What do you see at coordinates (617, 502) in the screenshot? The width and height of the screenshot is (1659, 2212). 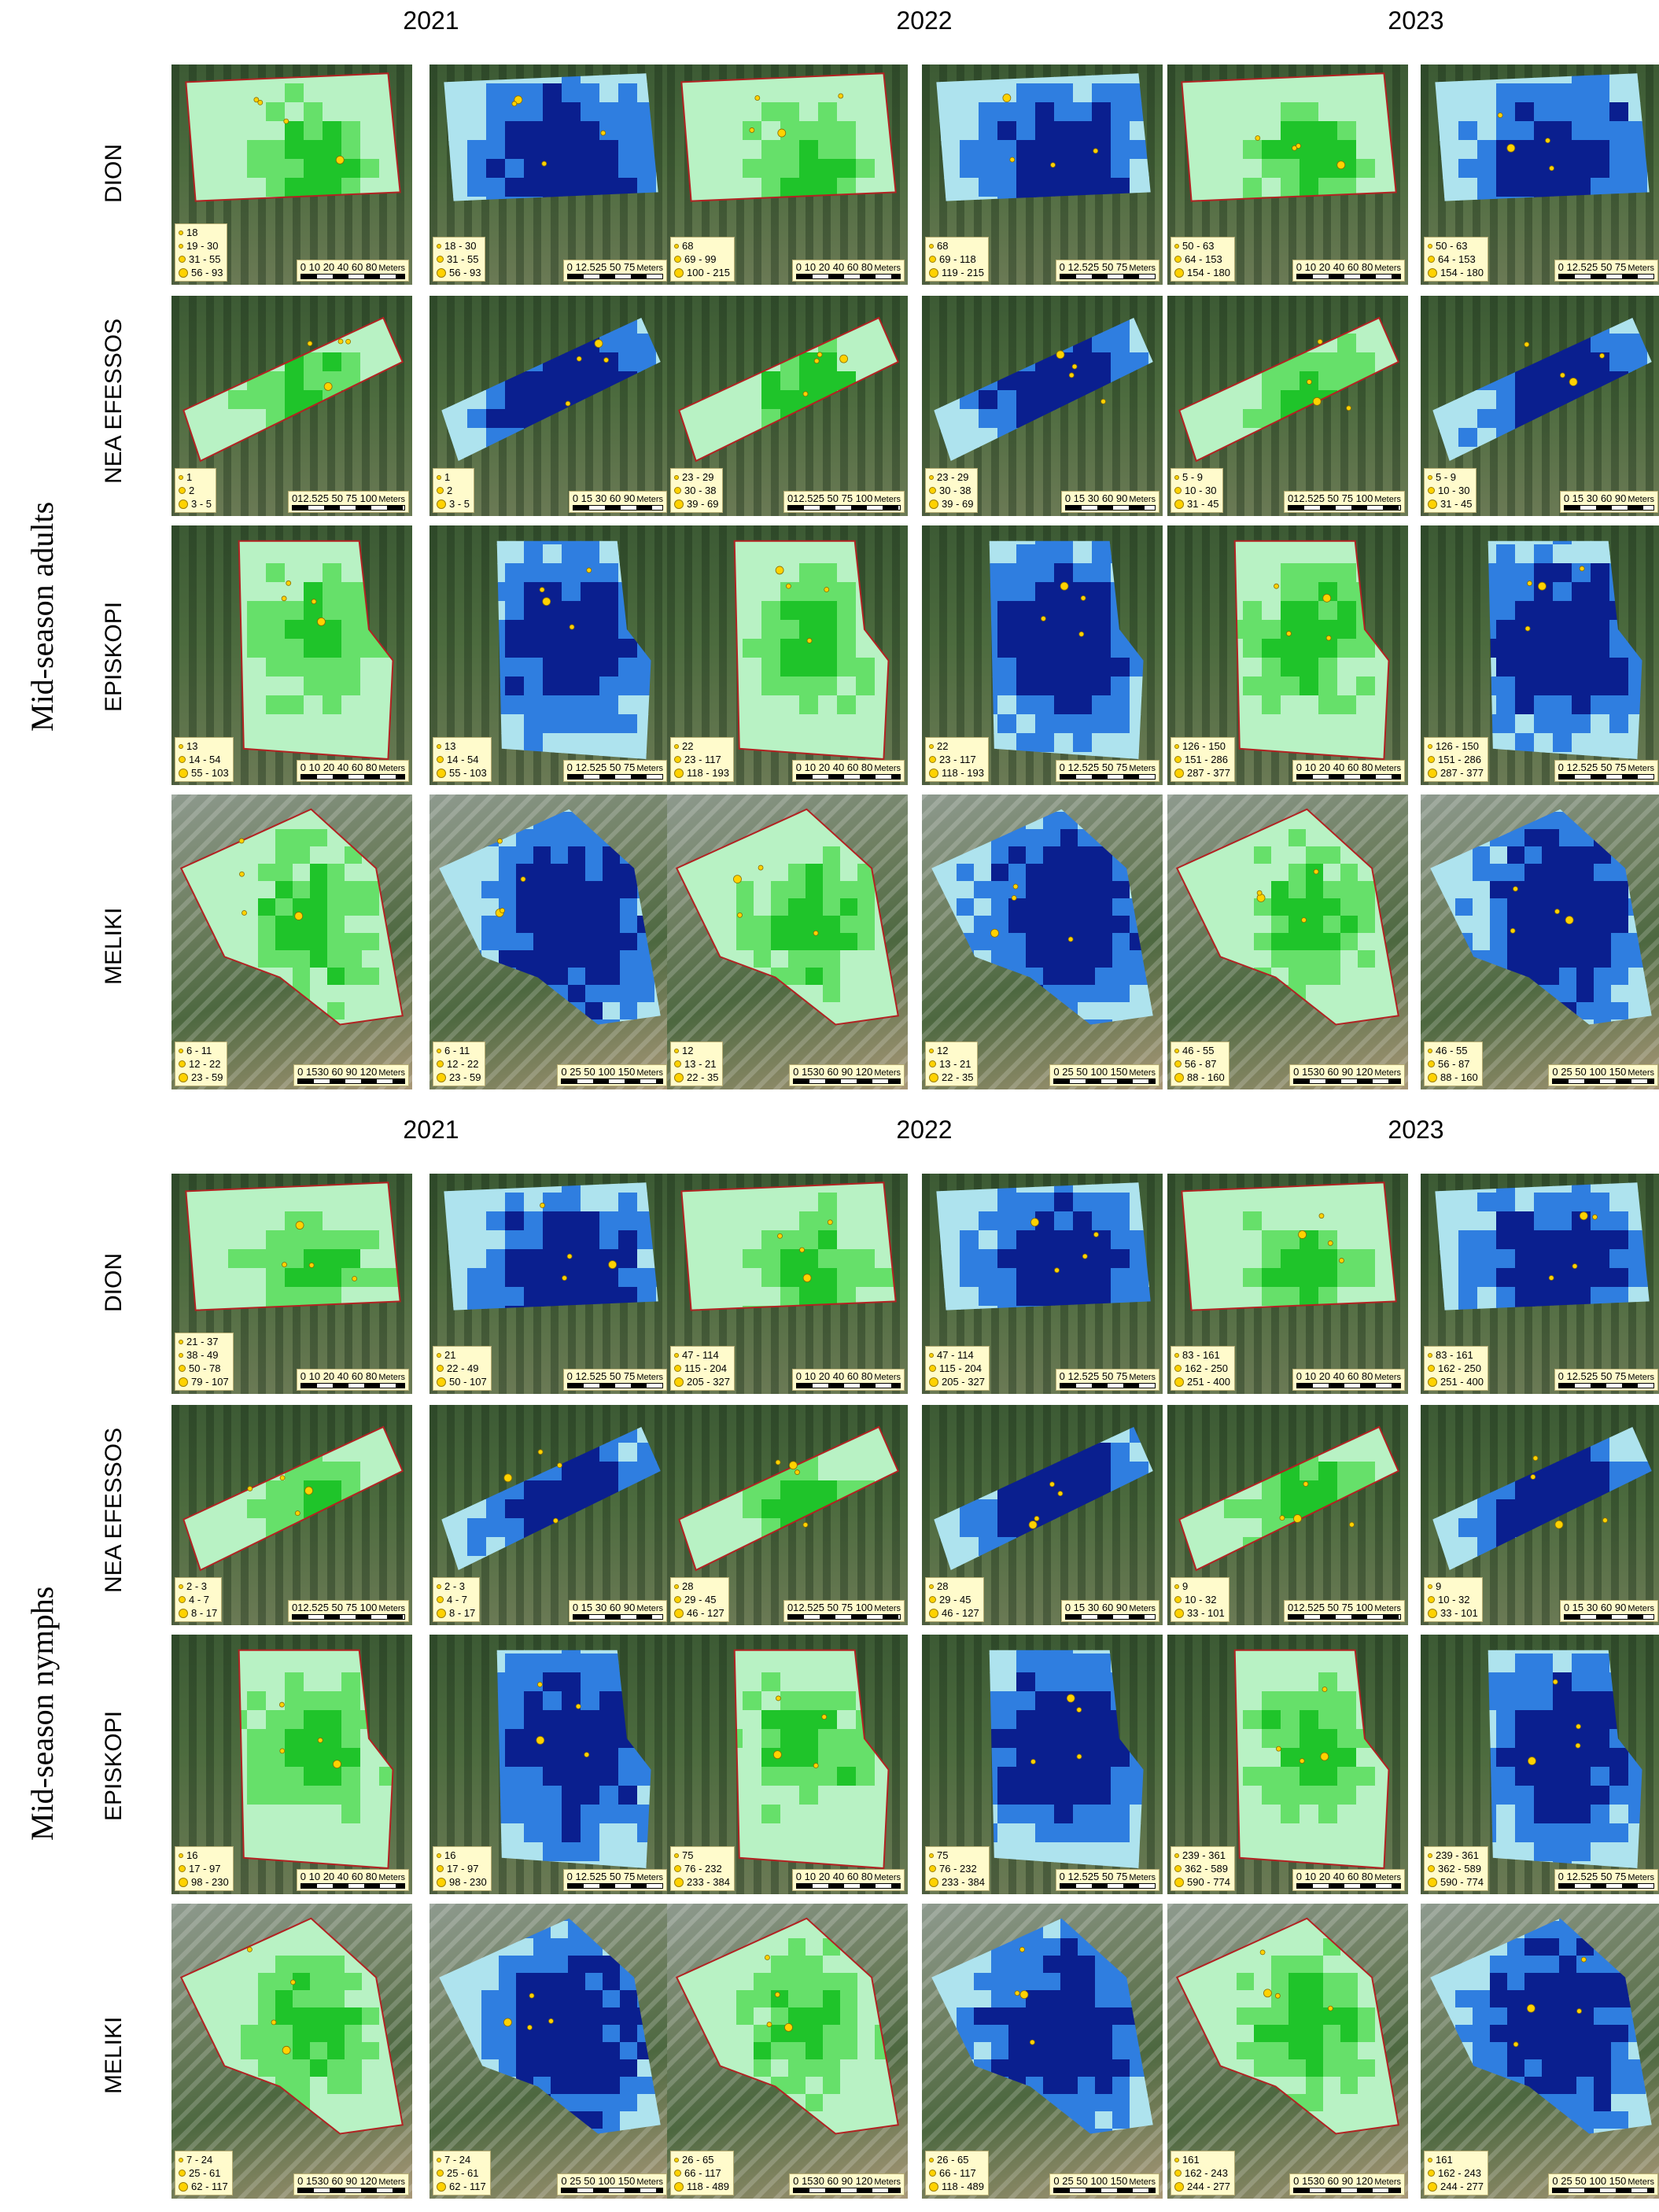 I see `scale-bar: 0 15 30 60 90 Meters` at bounding box center [617, 502].